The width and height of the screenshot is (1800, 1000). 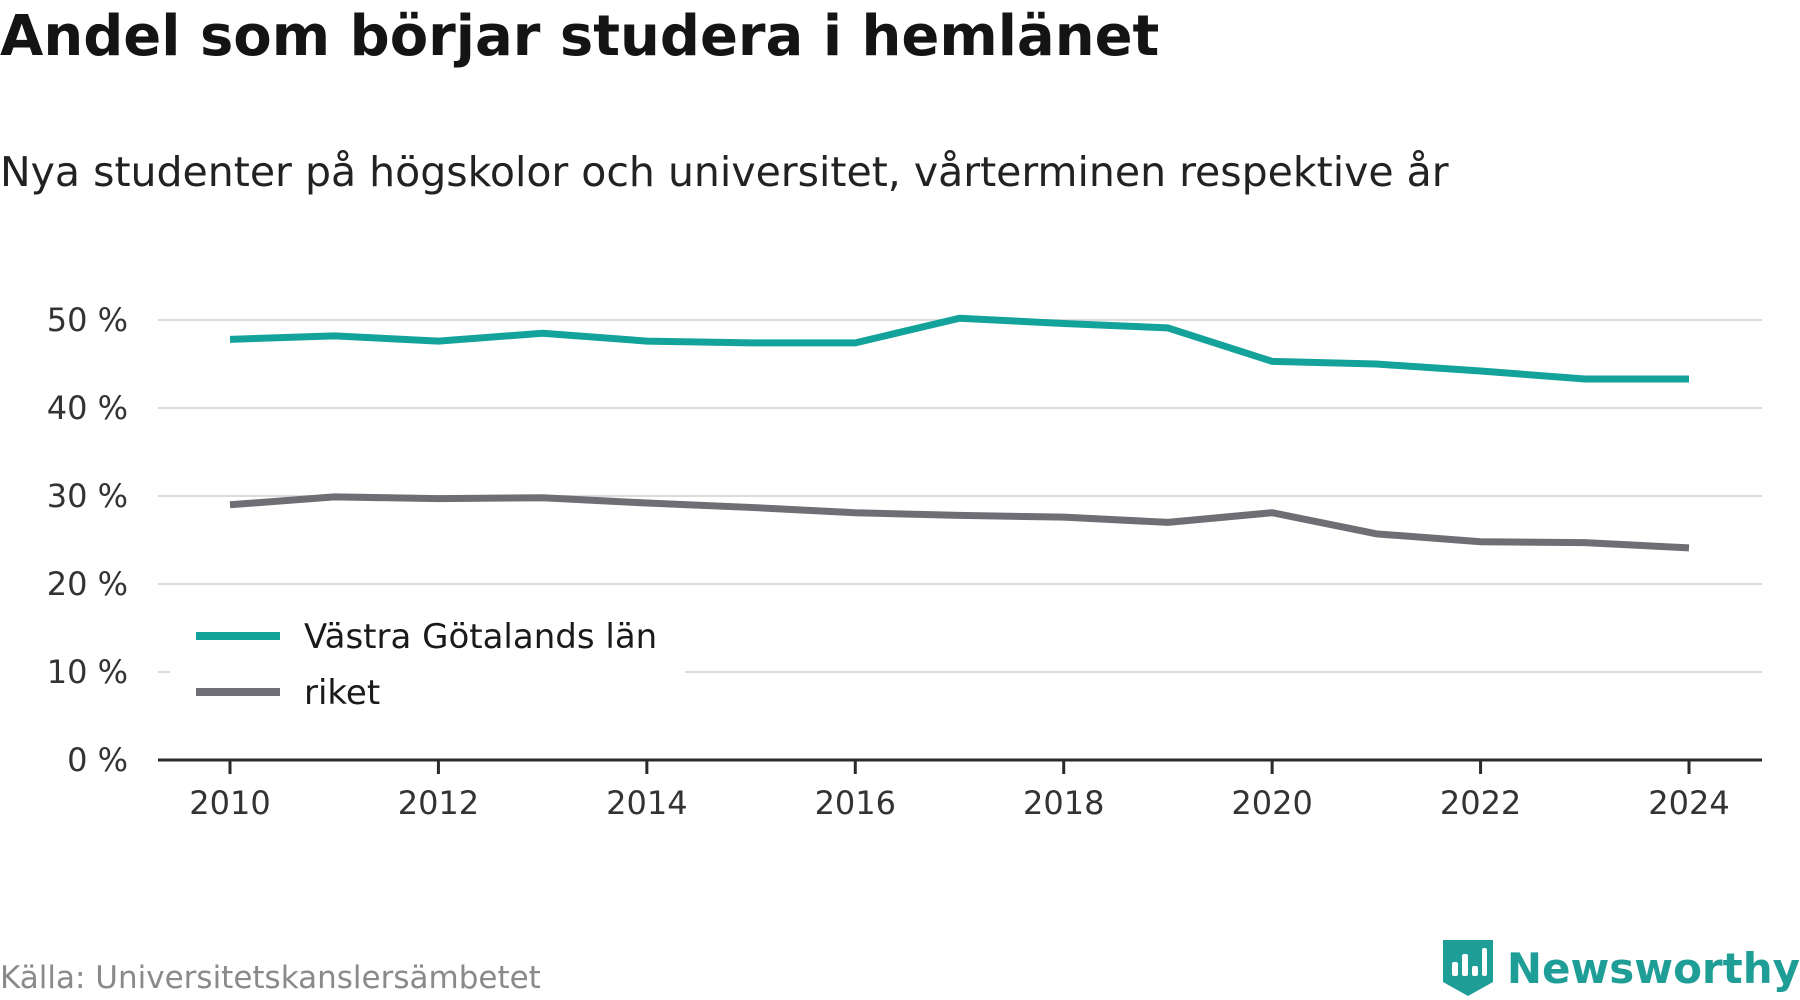 I want to click on y-tick-label: 30 %, so click(x=87, y=496).